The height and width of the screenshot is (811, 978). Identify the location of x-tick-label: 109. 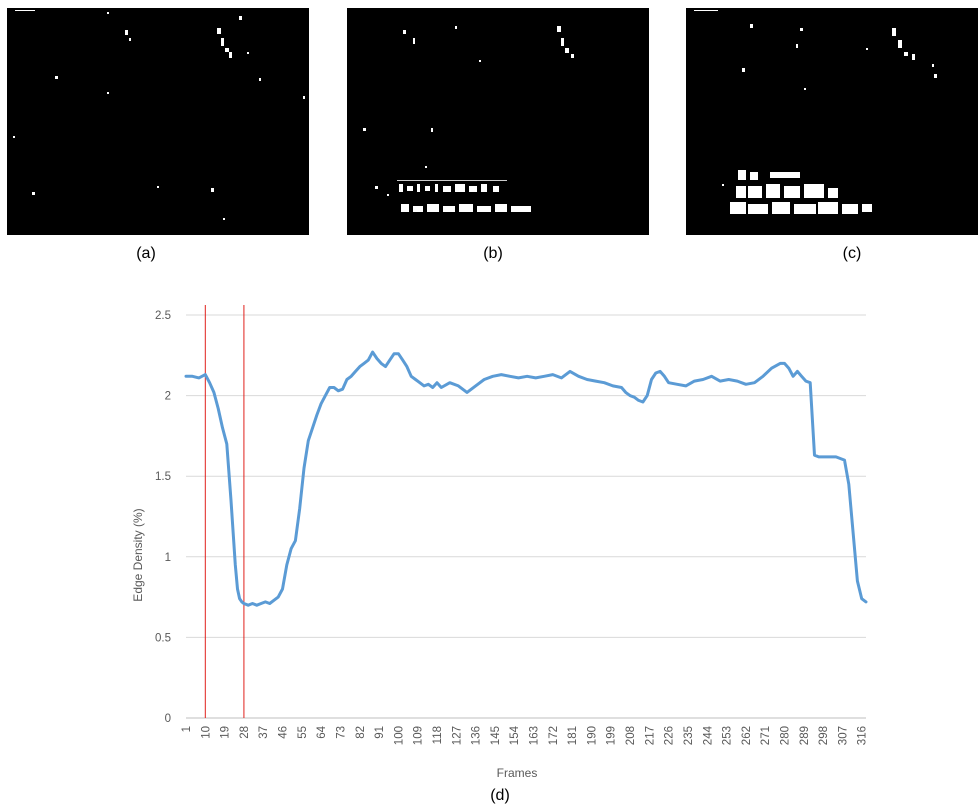
(419, 735).